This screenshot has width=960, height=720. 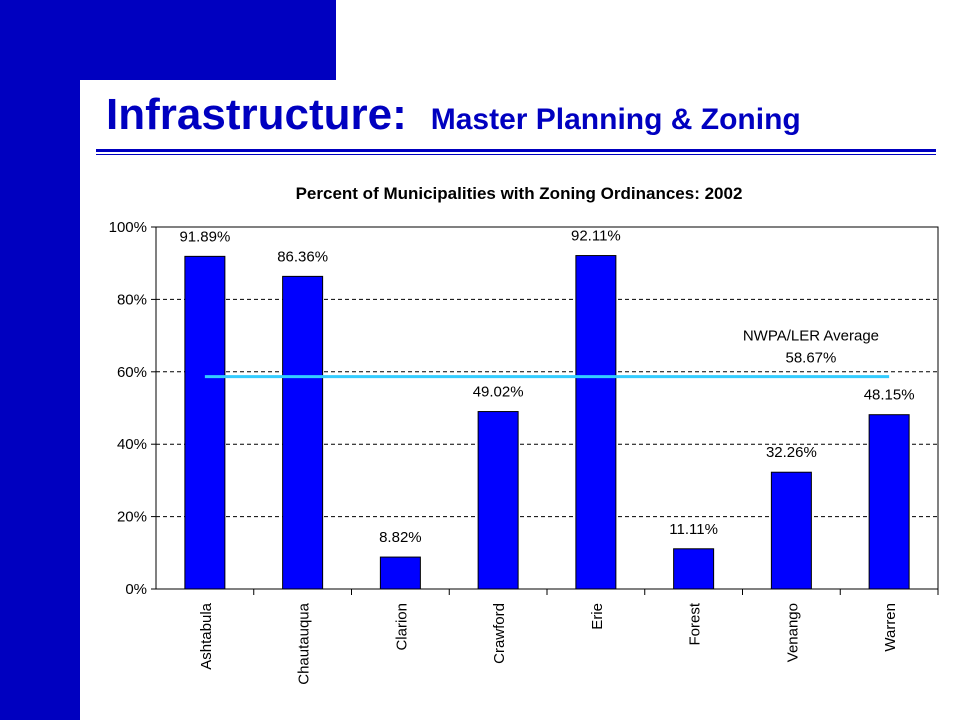 What do you see at coordinates (128, 227) in the screenshot?
I see `y-tick-label: 100%` at bounding box center [128, 227].